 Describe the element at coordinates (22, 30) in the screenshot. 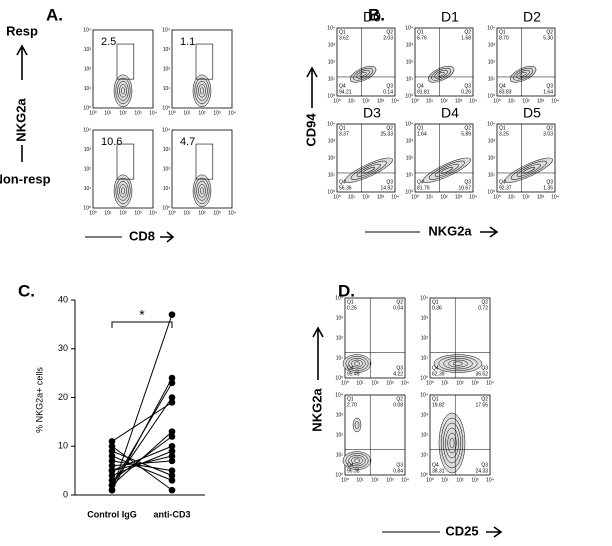

I see `row-label: Resp` at that location.